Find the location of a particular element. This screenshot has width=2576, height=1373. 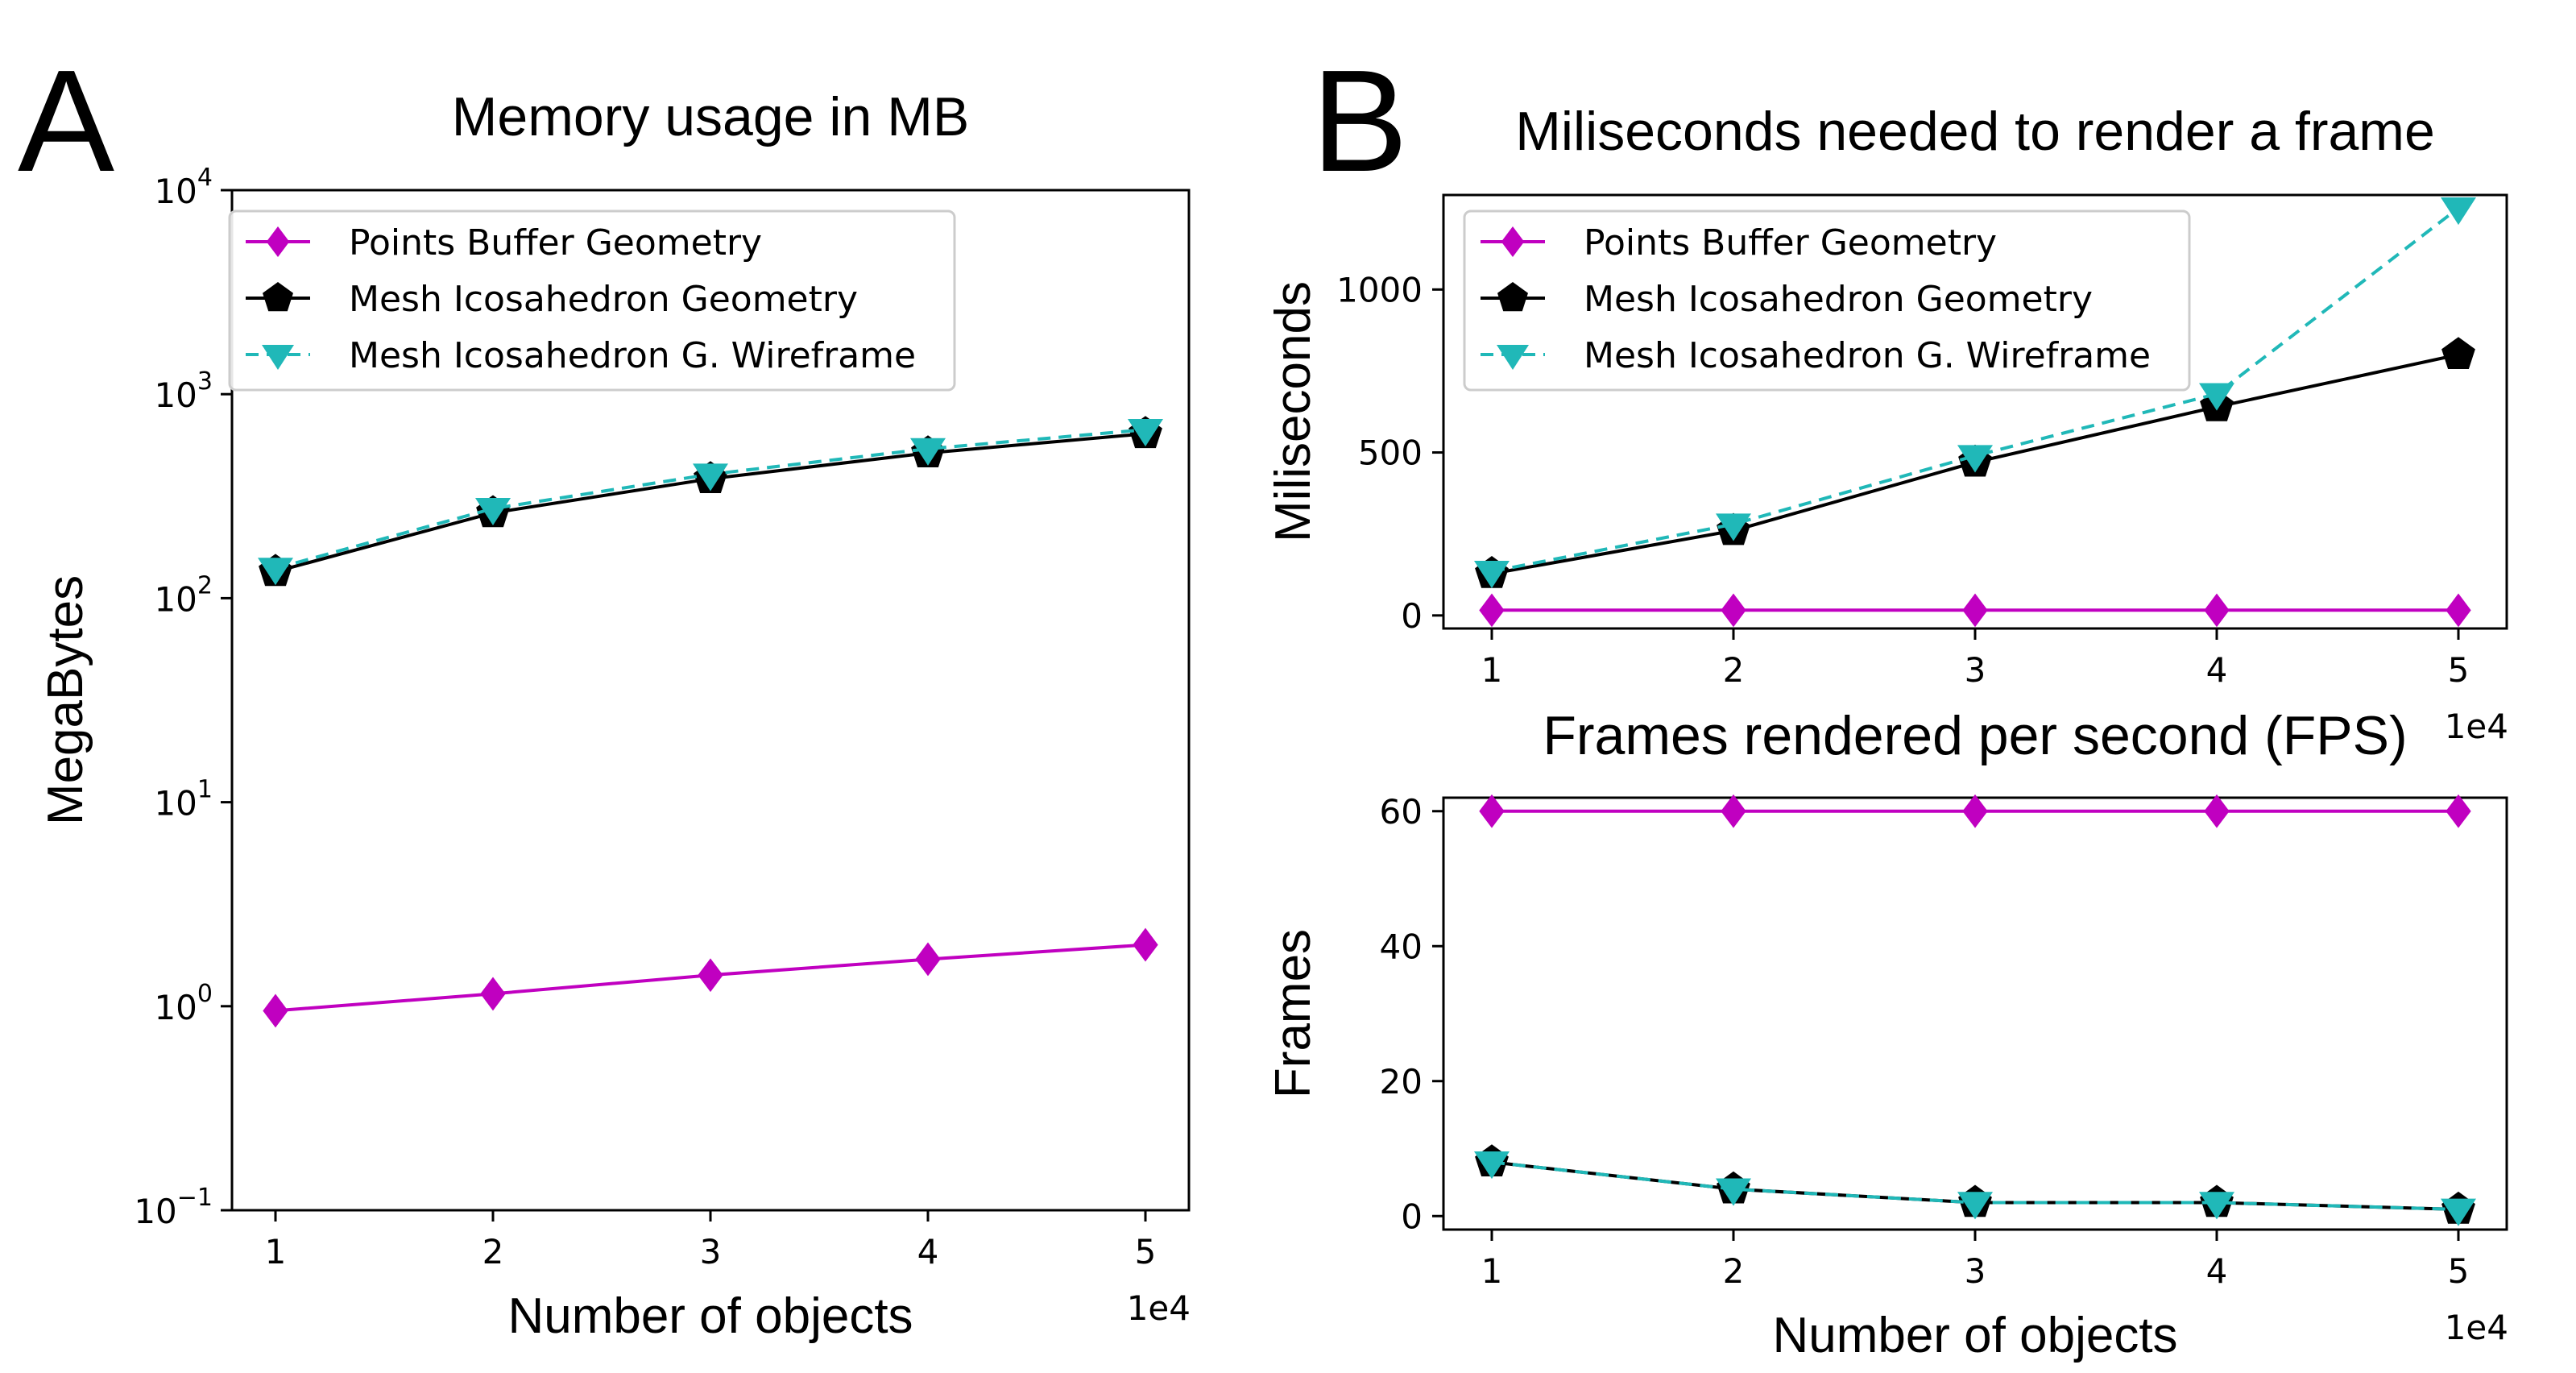

panel-label-b: B is located at coordinates (1359, 121).